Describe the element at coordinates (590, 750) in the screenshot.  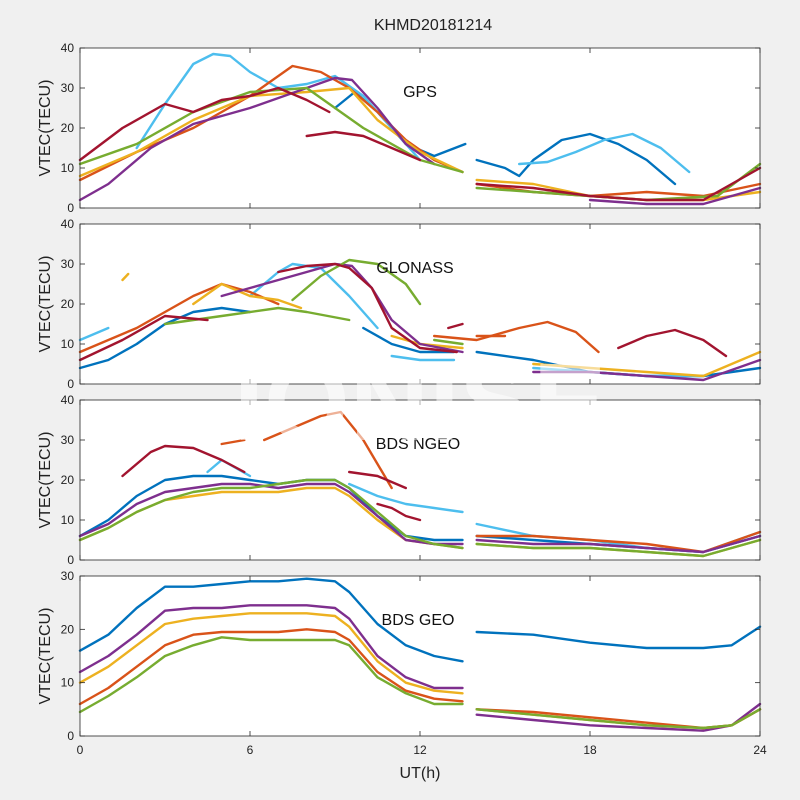
I see `x-tick-label: 18` at that location.